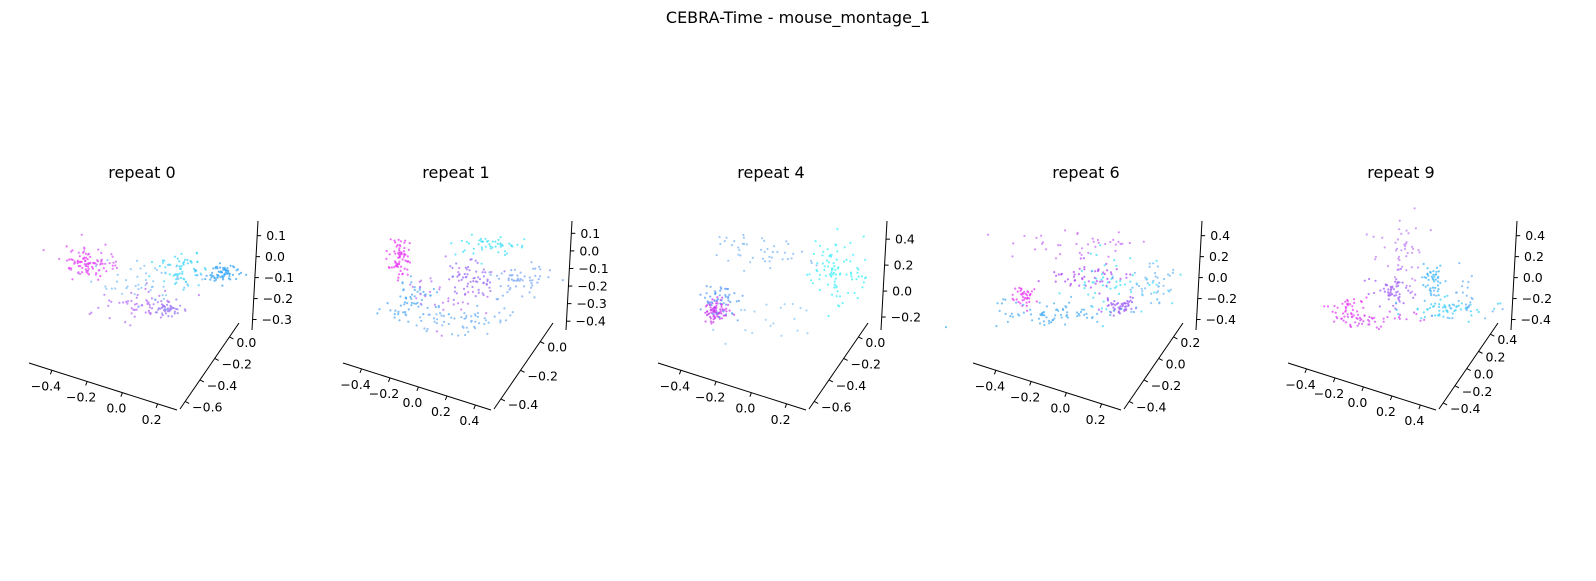 This screenshot has height=581, width=1596. Describe the element at coordinates (590, 233) in the screenshot. I see `z-tick-label: 0.1` at that location.